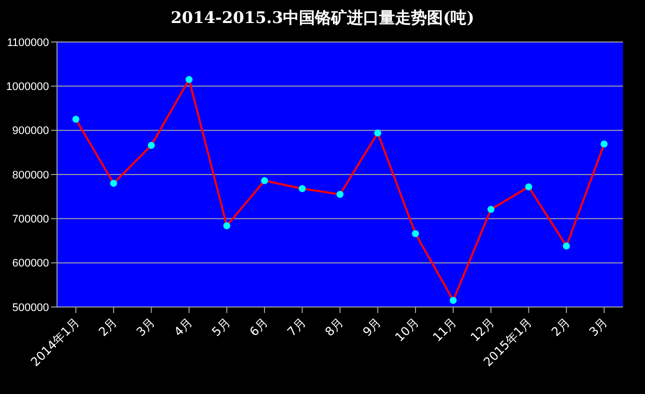  Describe the element at coordinates (30, 308) in the screenshot. I see `y-tick-label: 500000` at that location.